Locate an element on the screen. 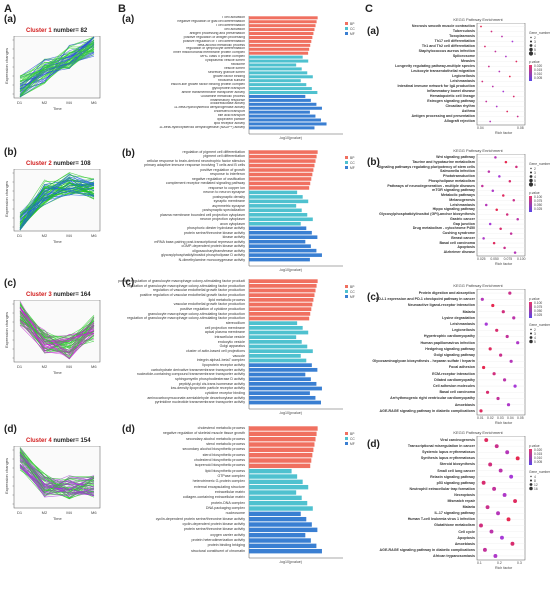 This screenshot has width=550, height=593. go-term-label: pigment cell differentiation is located at coordinates (224, 156).